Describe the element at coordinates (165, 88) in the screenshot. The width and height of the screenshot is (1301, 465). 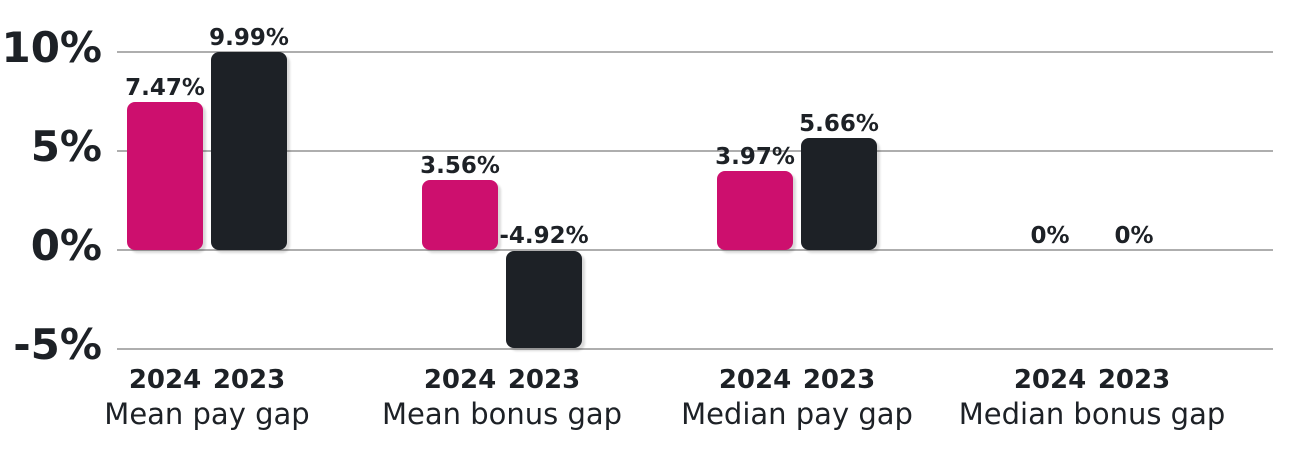
I see `value-label-2024-mean-pay-gap: 7.47%` at that location.